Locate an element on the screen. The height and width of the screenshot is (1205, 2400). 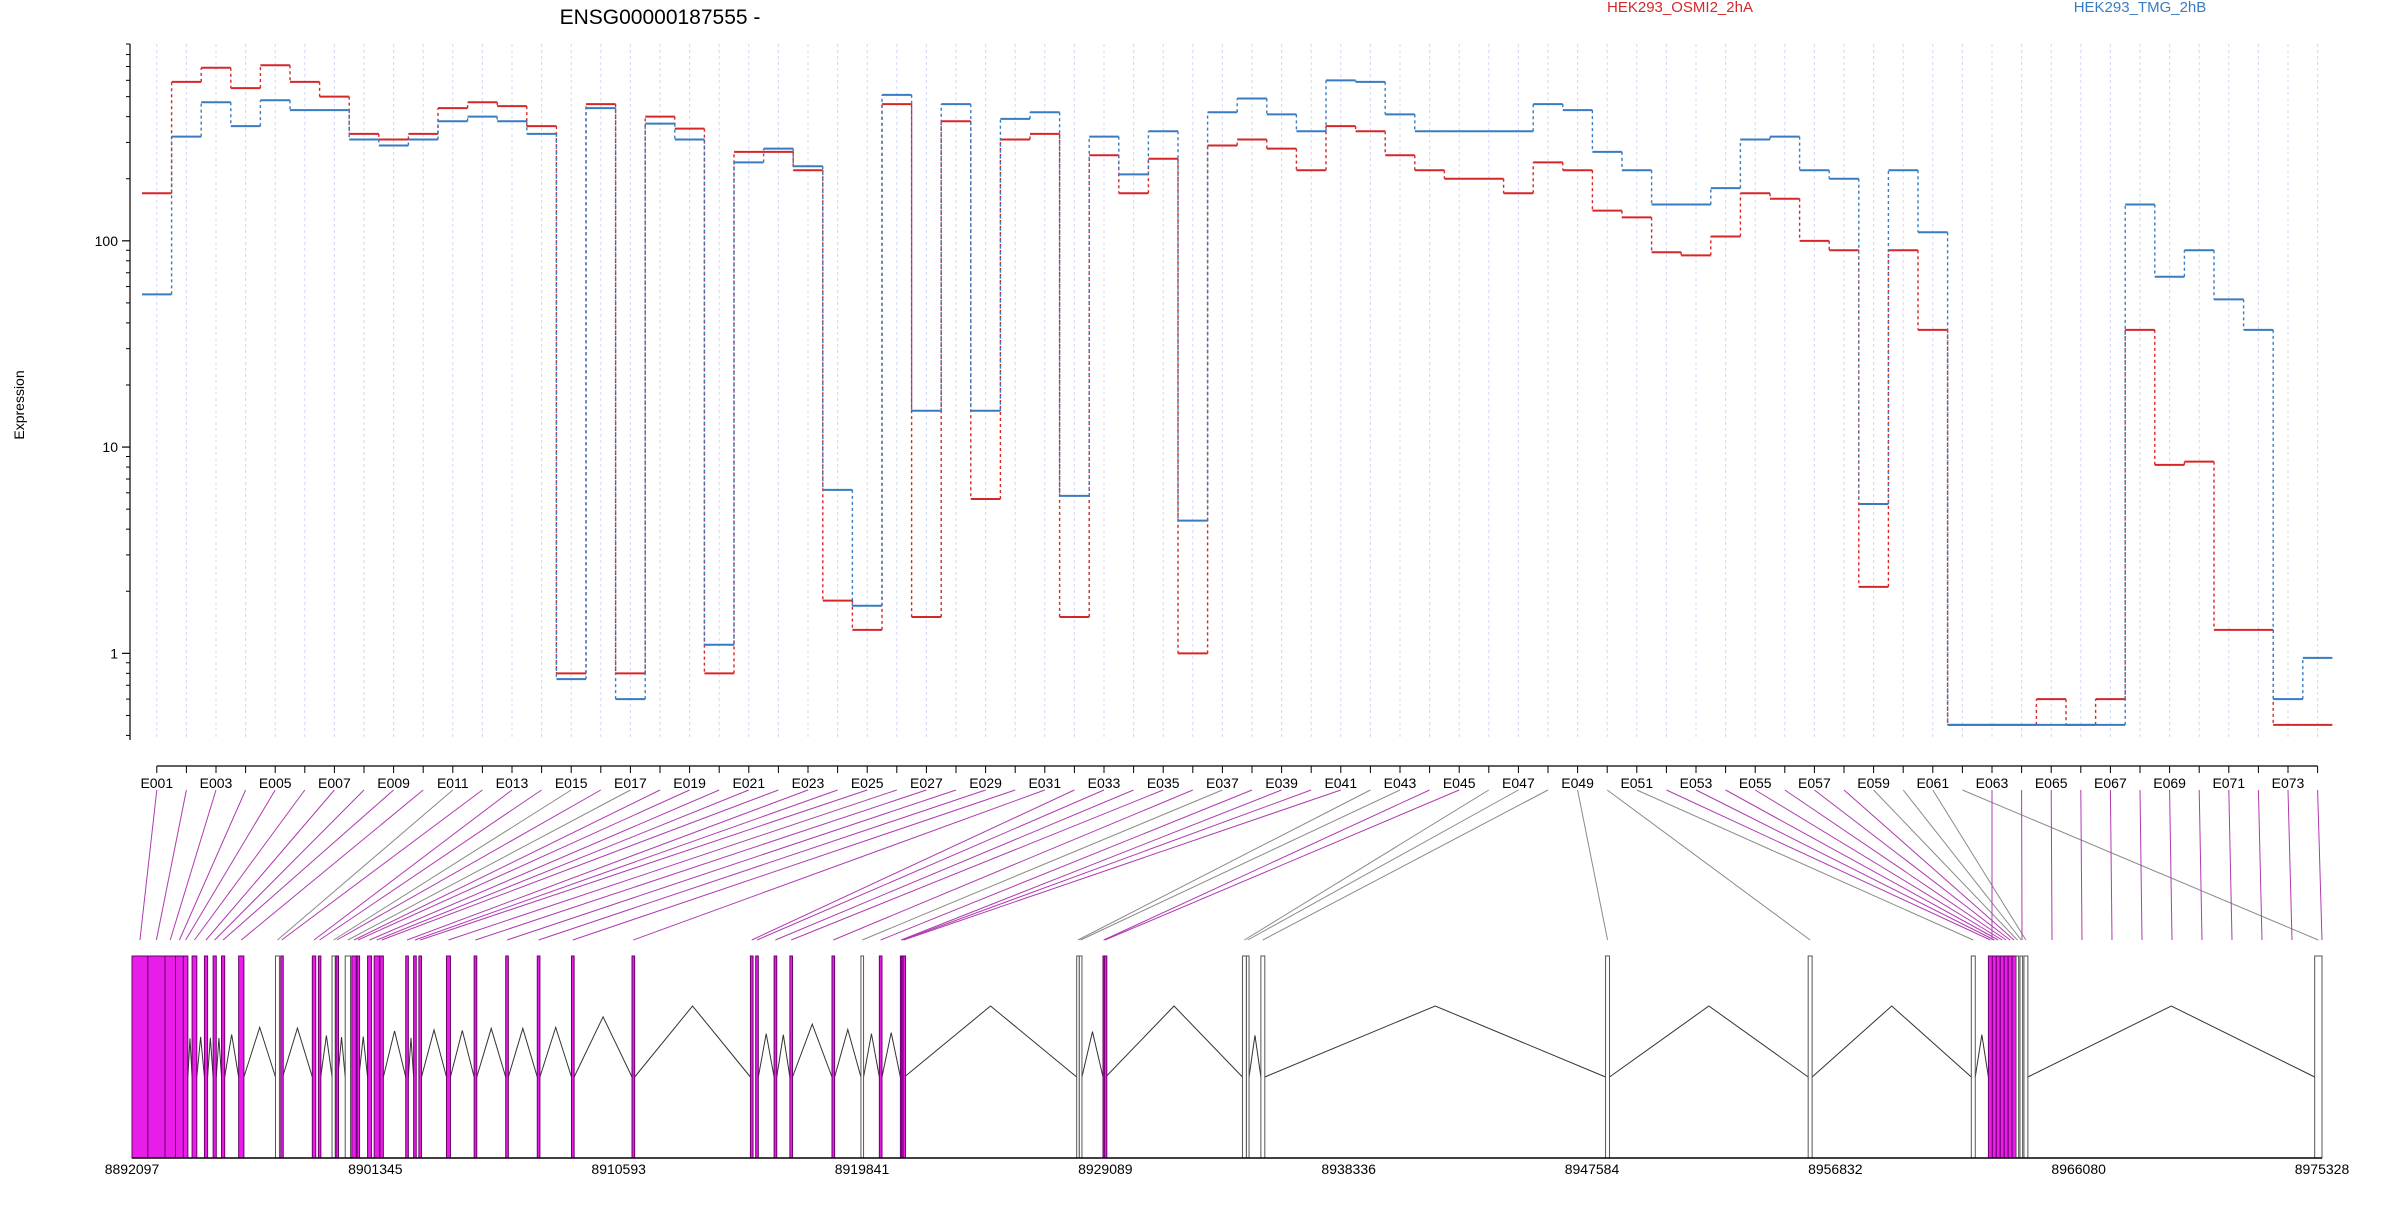
x-tick-label: E055 is located at coordinates (1755, 783).